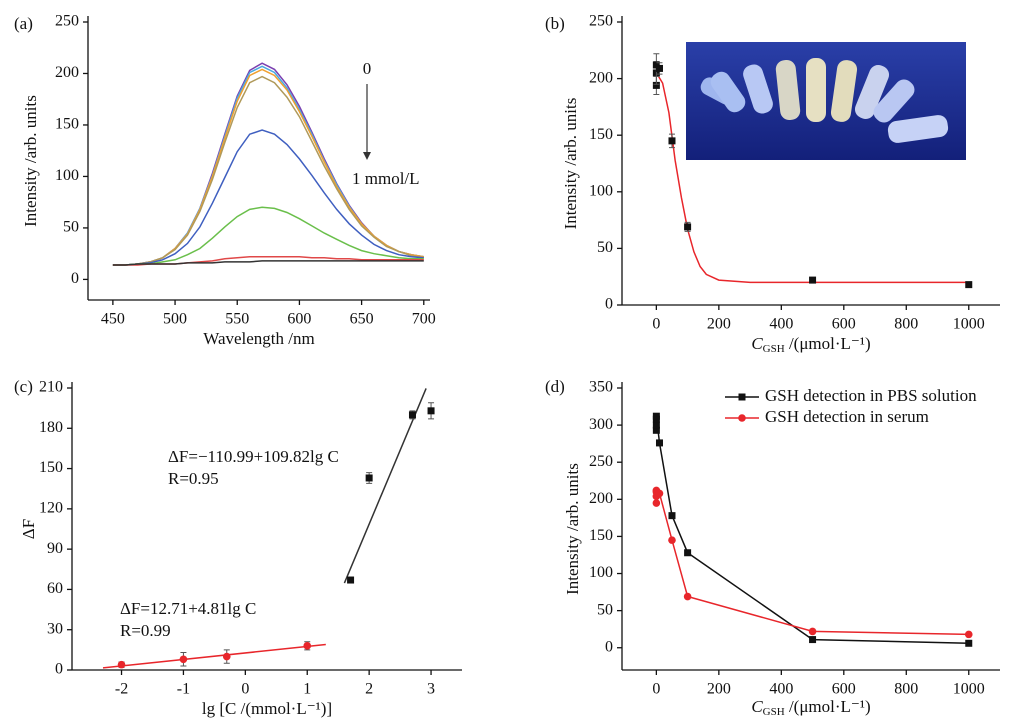  Describe the element at coordinates (28, 529) in the screenshot. I see `y-axis-label: ΔF` at that location.